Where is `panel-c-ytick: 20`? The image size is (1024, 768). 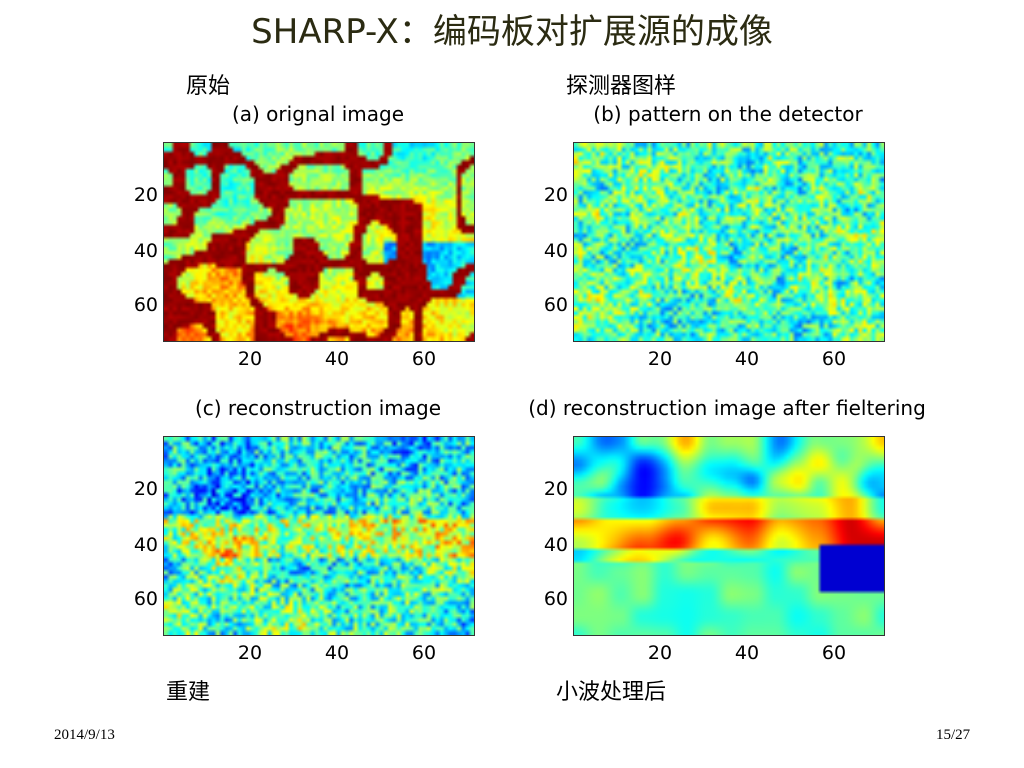 panel-c-ytick: 20 is located at coordinates (145, 489).